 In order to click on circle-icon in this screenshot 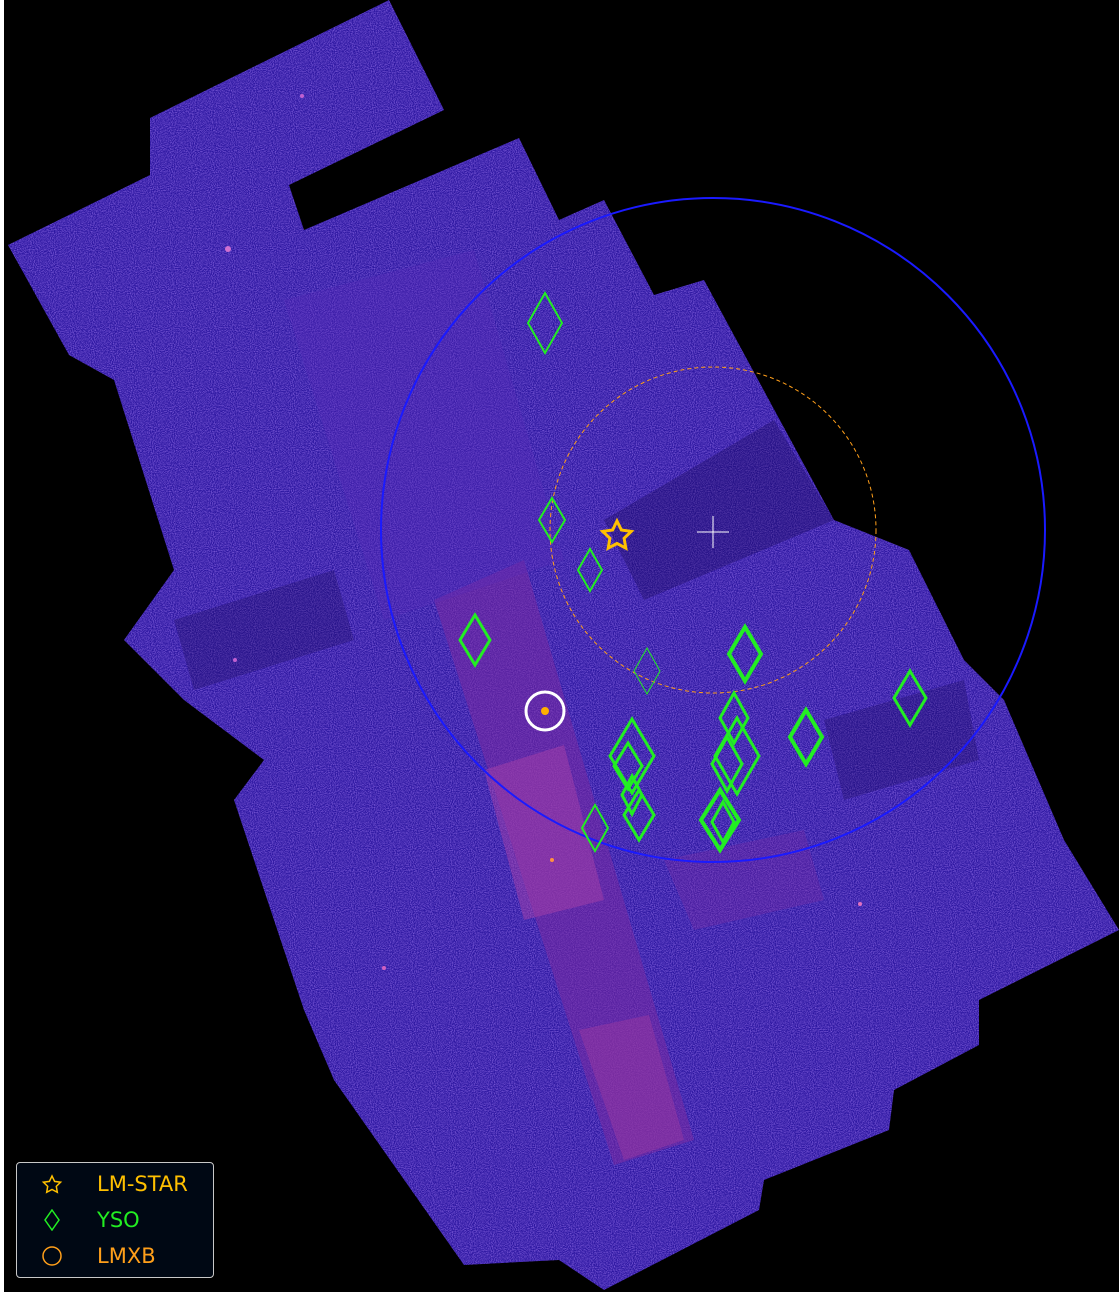, I will do `click(52, 1256)`.